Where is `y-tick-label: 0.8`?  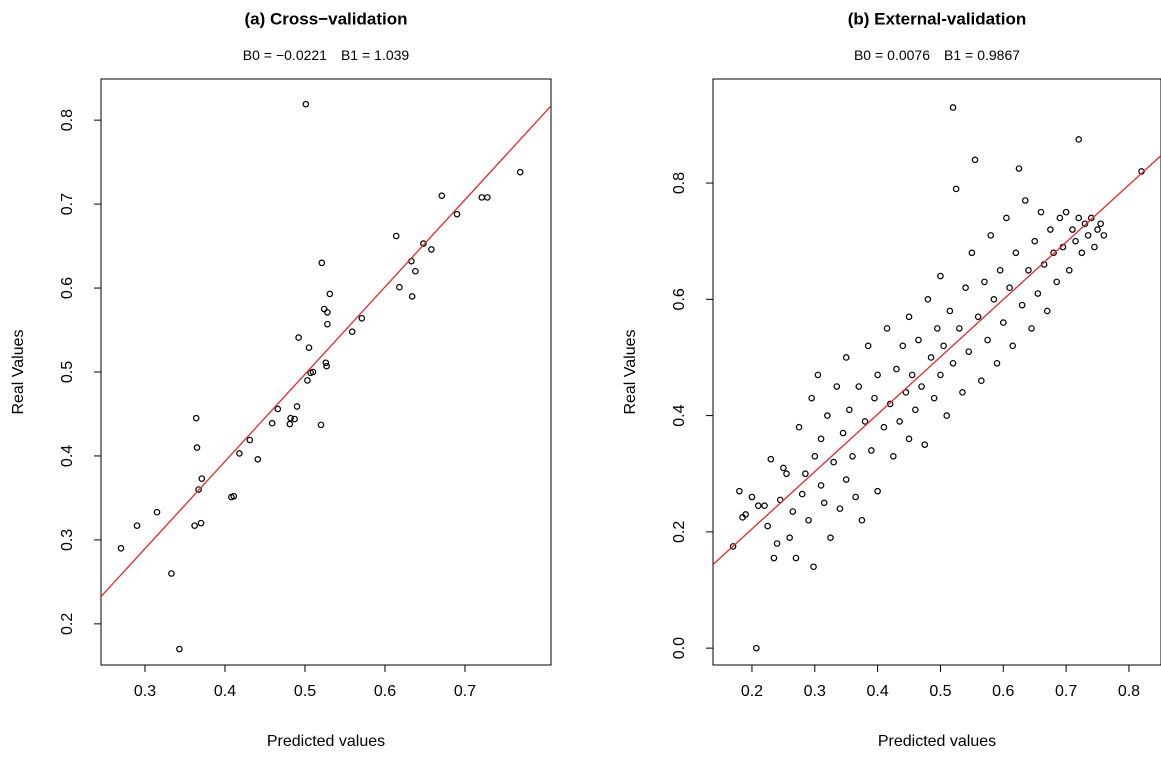 y-tick-label: 0.8 is located at coordinates (67, 120).